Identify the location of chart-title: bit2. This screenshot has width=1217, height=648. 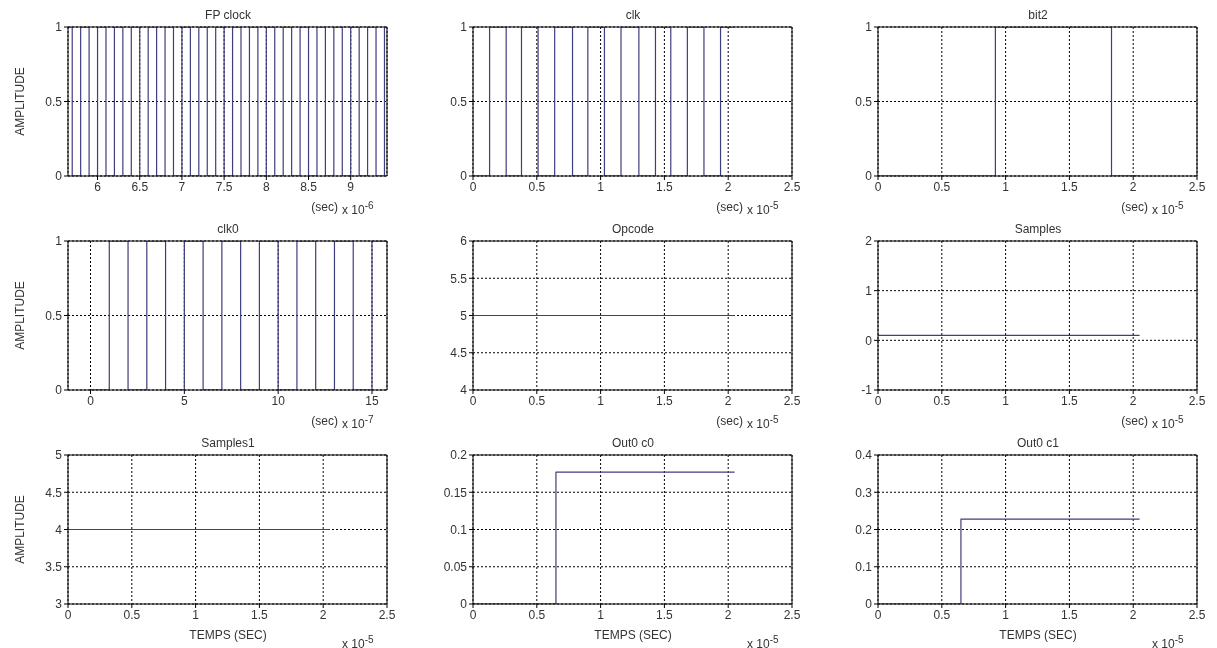
(1038, 15).